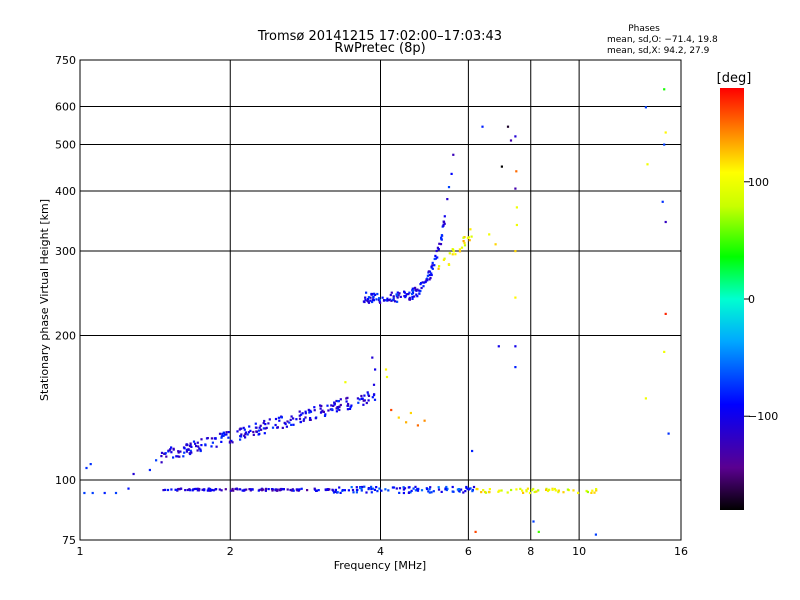  I want to click on y-tick-label: 100, so click(65, 480).